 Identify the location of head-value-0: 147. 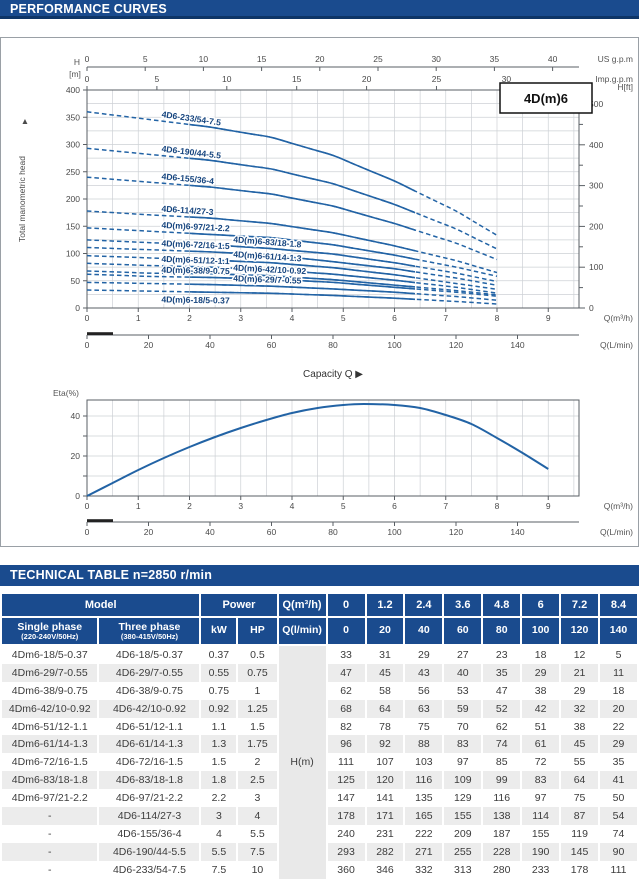
(346, 798).